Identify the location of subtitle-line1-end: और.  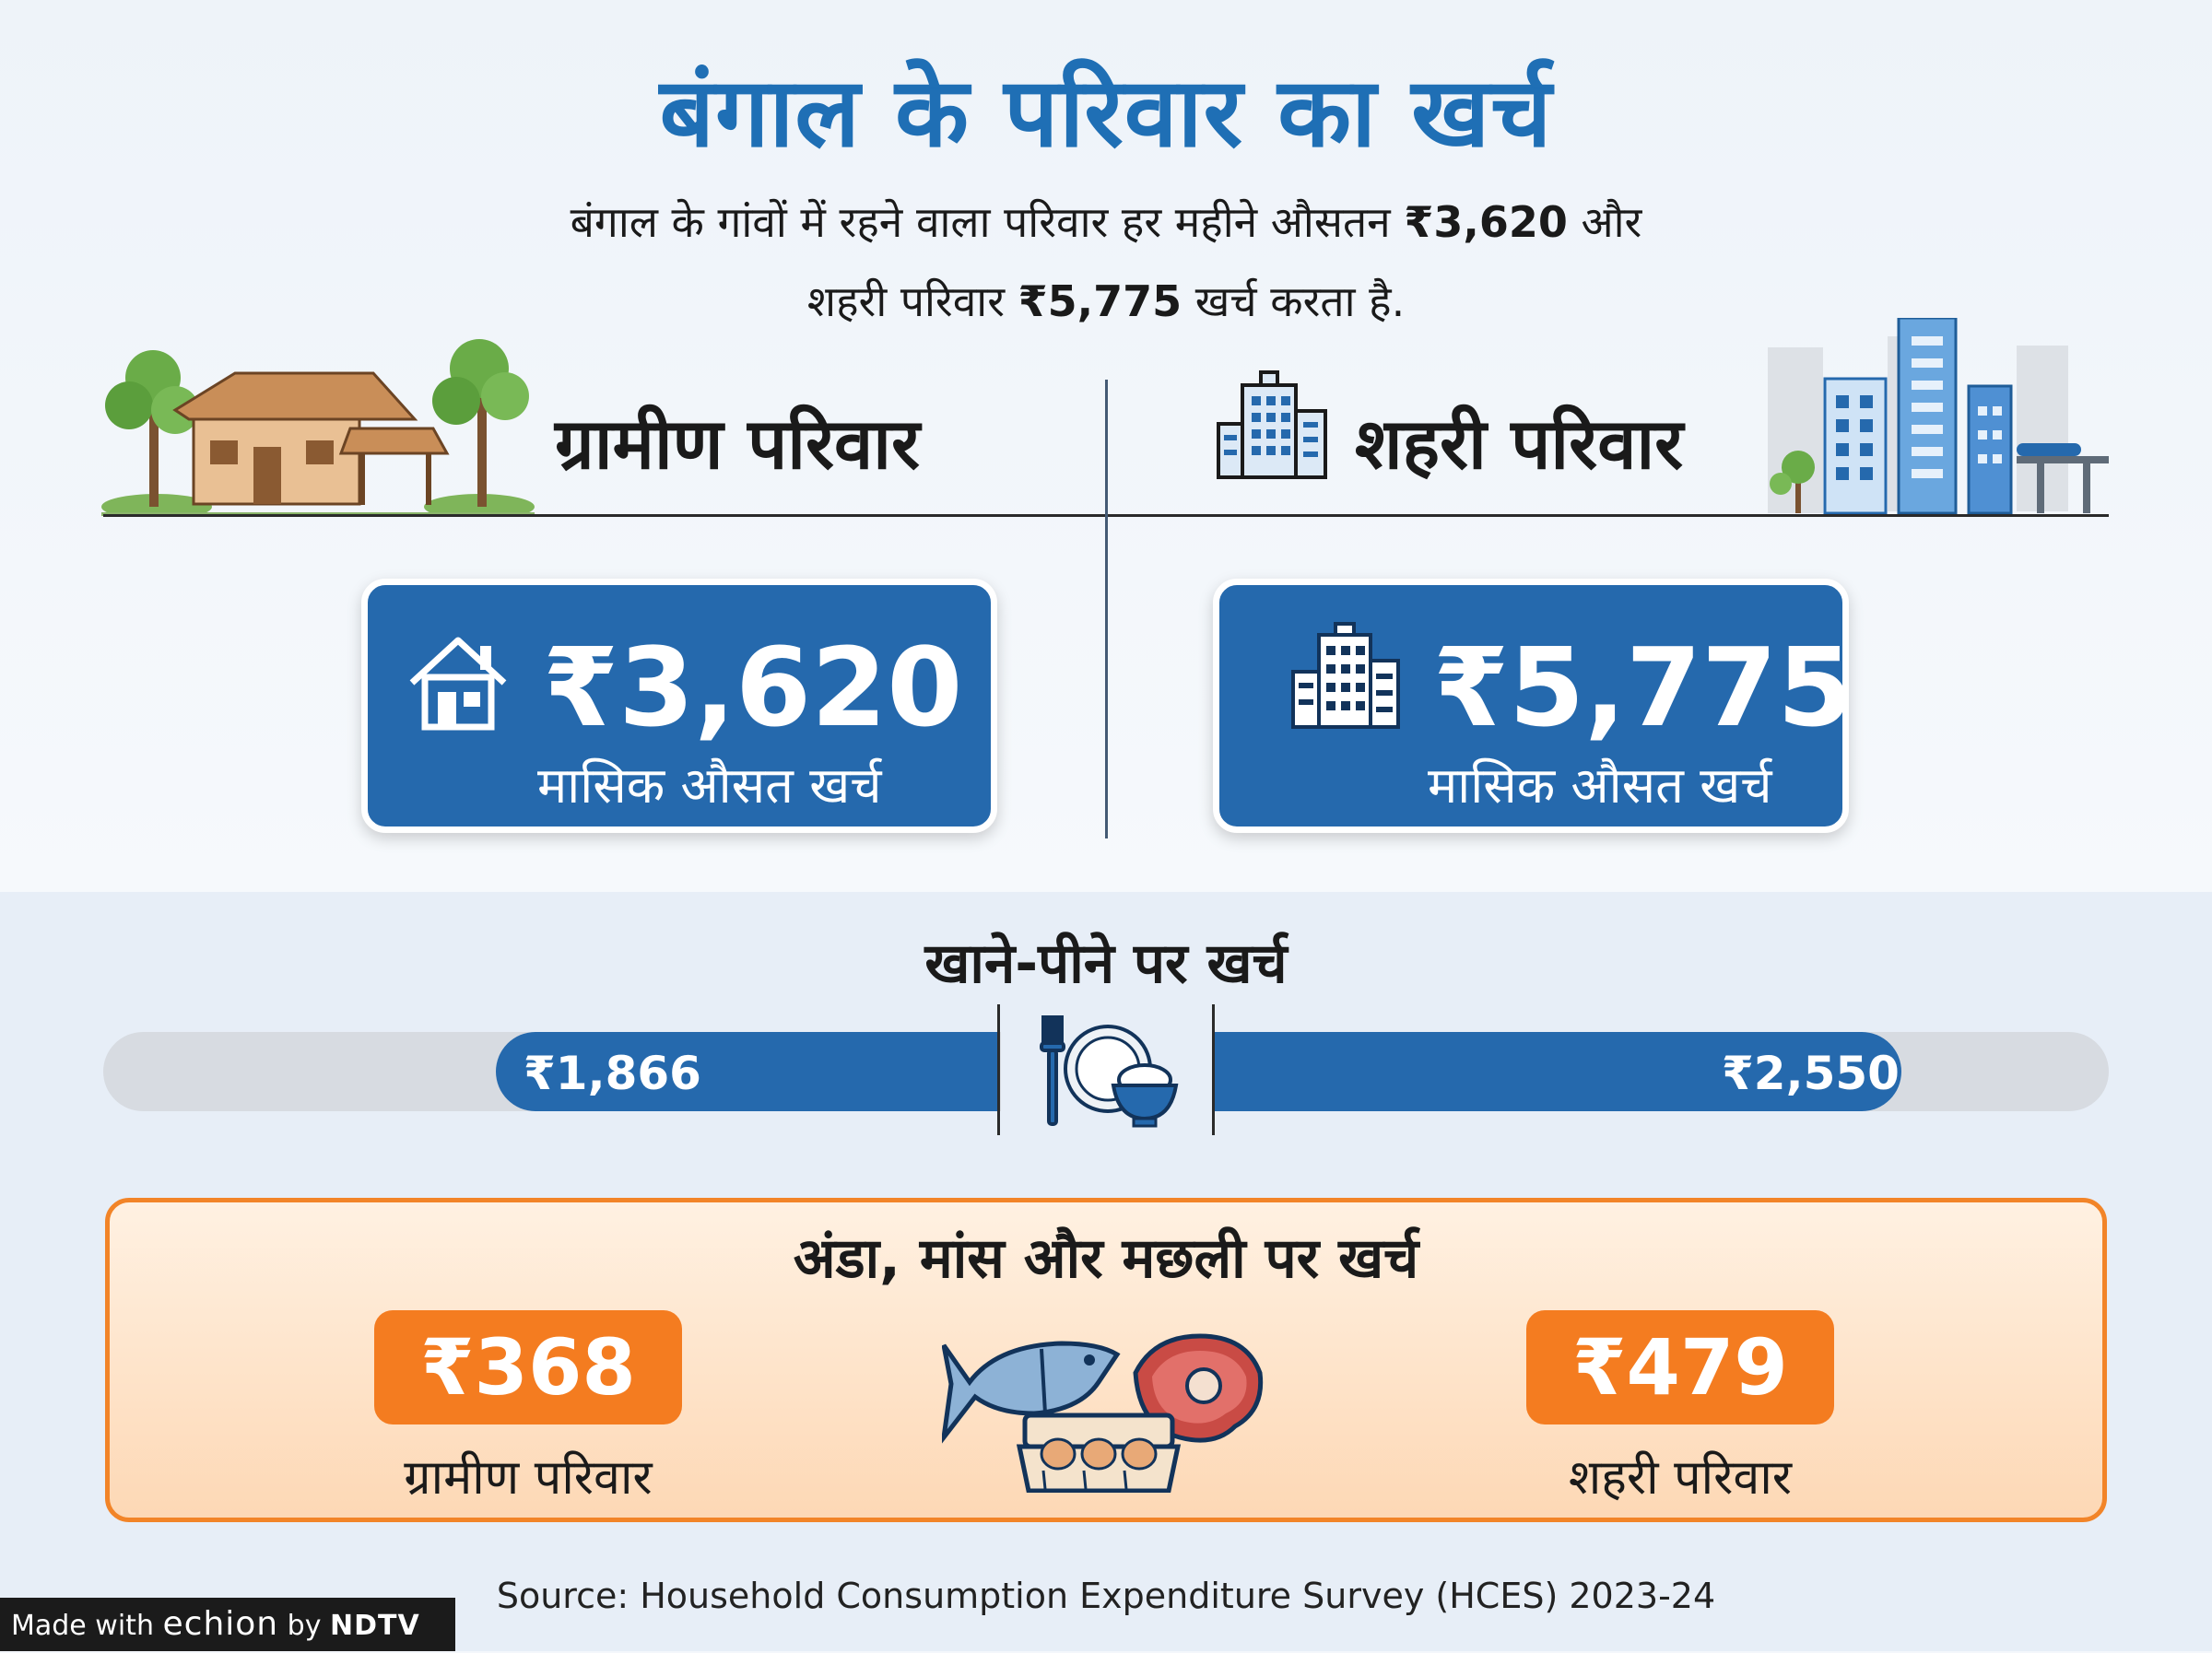
(1611, 222).